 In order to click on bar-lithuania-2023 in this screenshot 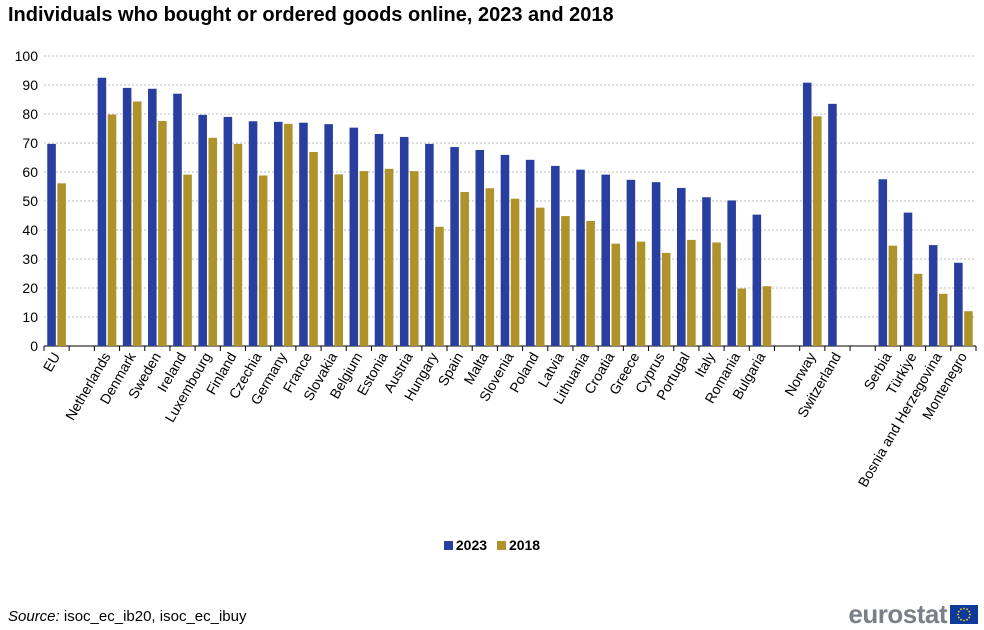, I will do `click(580, 257)`.